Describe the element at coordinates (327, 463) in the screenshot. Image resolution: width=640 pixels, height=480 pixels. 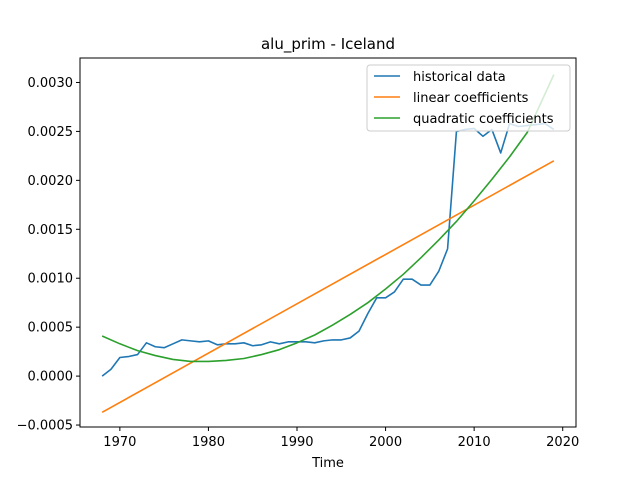
I see `x-axis-label: Time` at that location.